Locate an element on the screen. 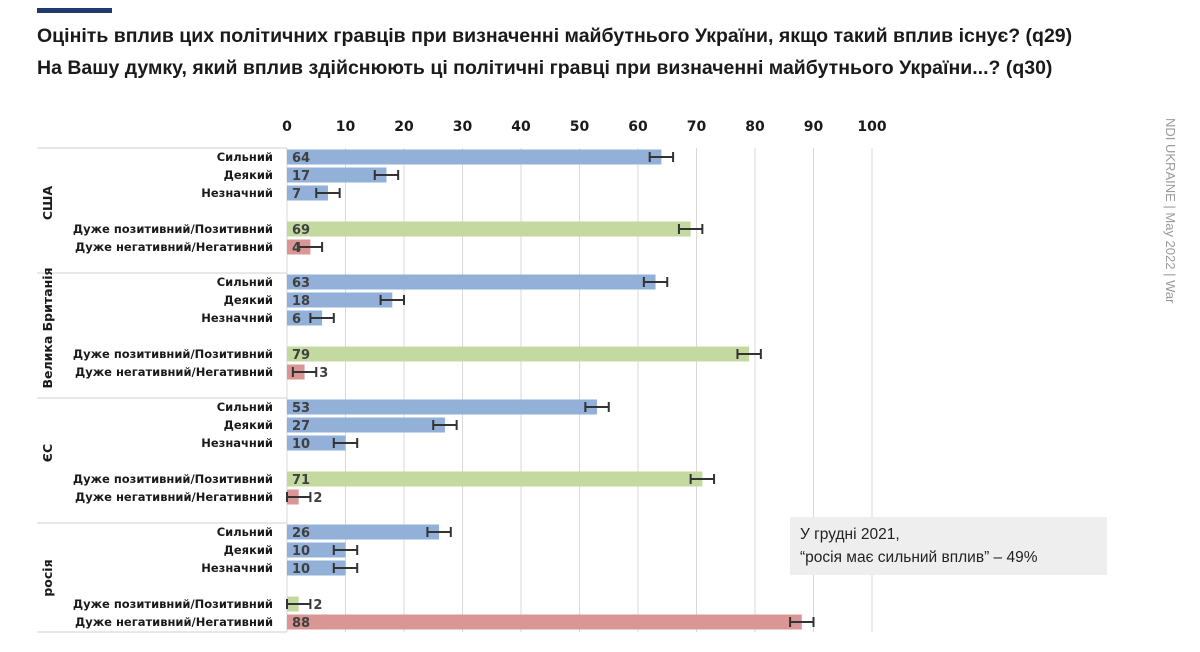  x-tick-label: 90 is located at coordinates (814, 127).